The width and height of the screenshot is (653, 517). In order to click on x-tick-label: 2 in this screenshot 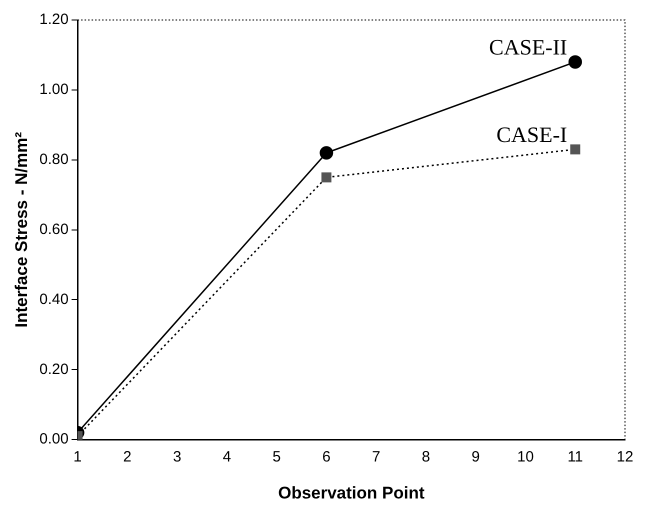, I will do `click(127, 457)`.